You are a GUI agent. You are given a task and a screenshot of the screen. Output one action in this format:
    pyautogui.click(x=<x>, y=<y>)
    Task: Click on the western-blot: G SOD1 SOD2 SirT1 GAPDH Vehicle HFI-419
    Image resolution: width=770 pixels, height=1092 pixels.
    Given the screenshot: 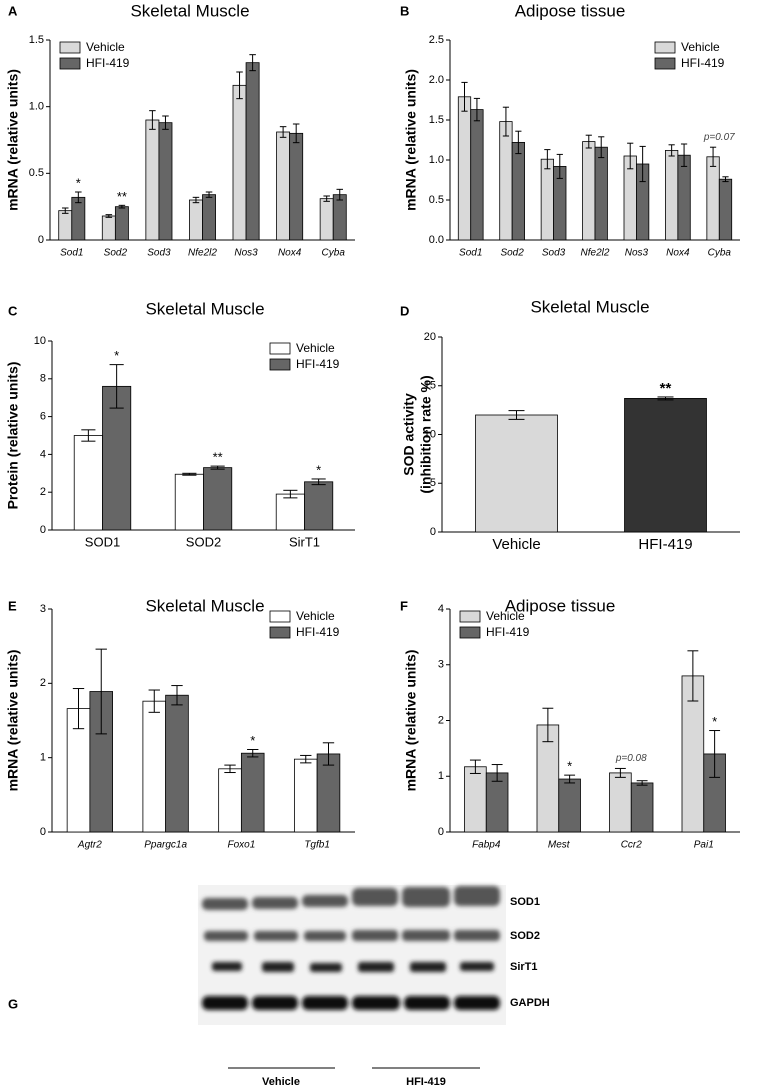 What is the action you would take?
    pyautogui.click(x=279, y=986)
    